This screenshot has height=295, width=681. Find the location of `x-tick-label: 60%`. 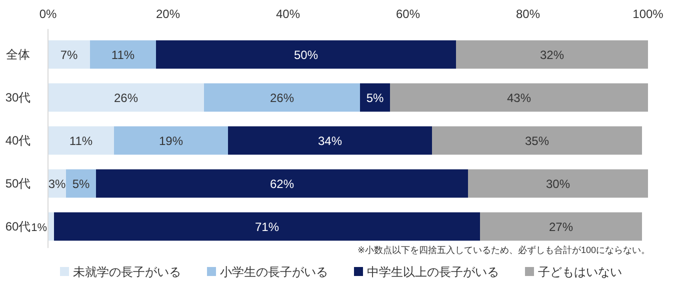

x-tick-label: 60% is located at coordinates (408, 14).